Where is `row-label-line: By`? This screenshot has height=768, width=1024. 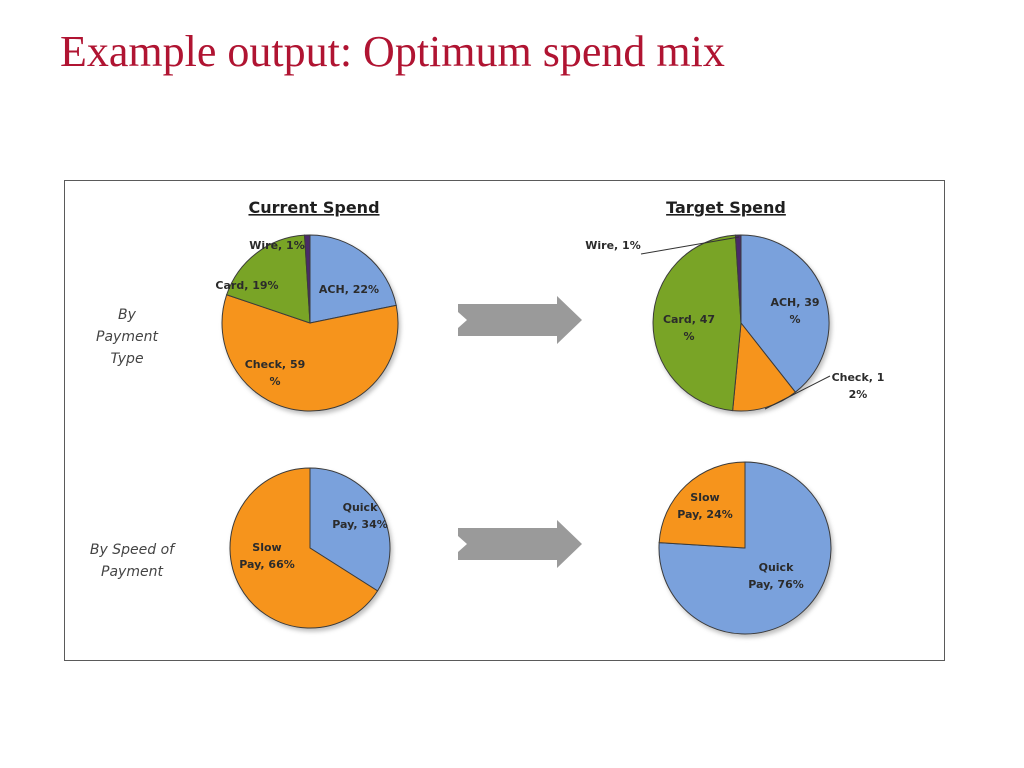 row-label-line: By is located at coordinates (127, 315).